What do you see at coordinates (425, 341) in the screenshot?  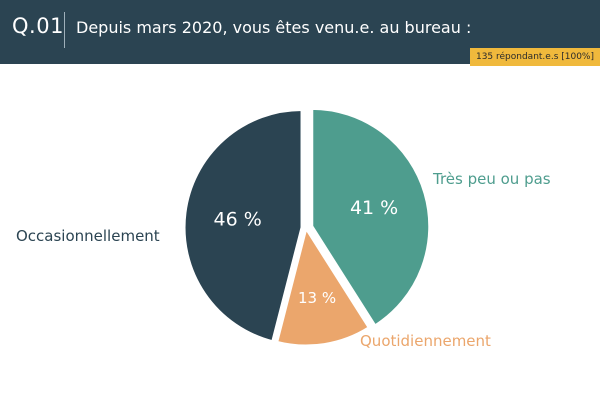 I see `legend-label-quotidiennement: Quotidiennement` at bounding box center [425, 341].